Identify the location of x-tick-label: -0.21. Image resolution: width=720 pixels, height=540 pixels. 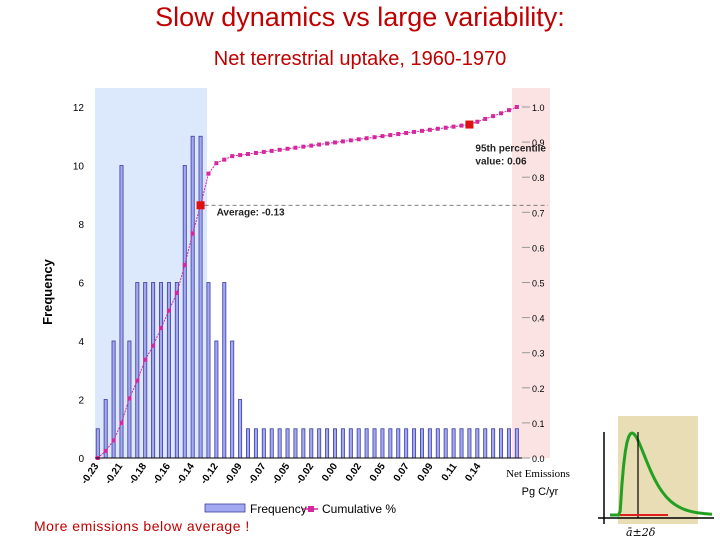
(114, 473).